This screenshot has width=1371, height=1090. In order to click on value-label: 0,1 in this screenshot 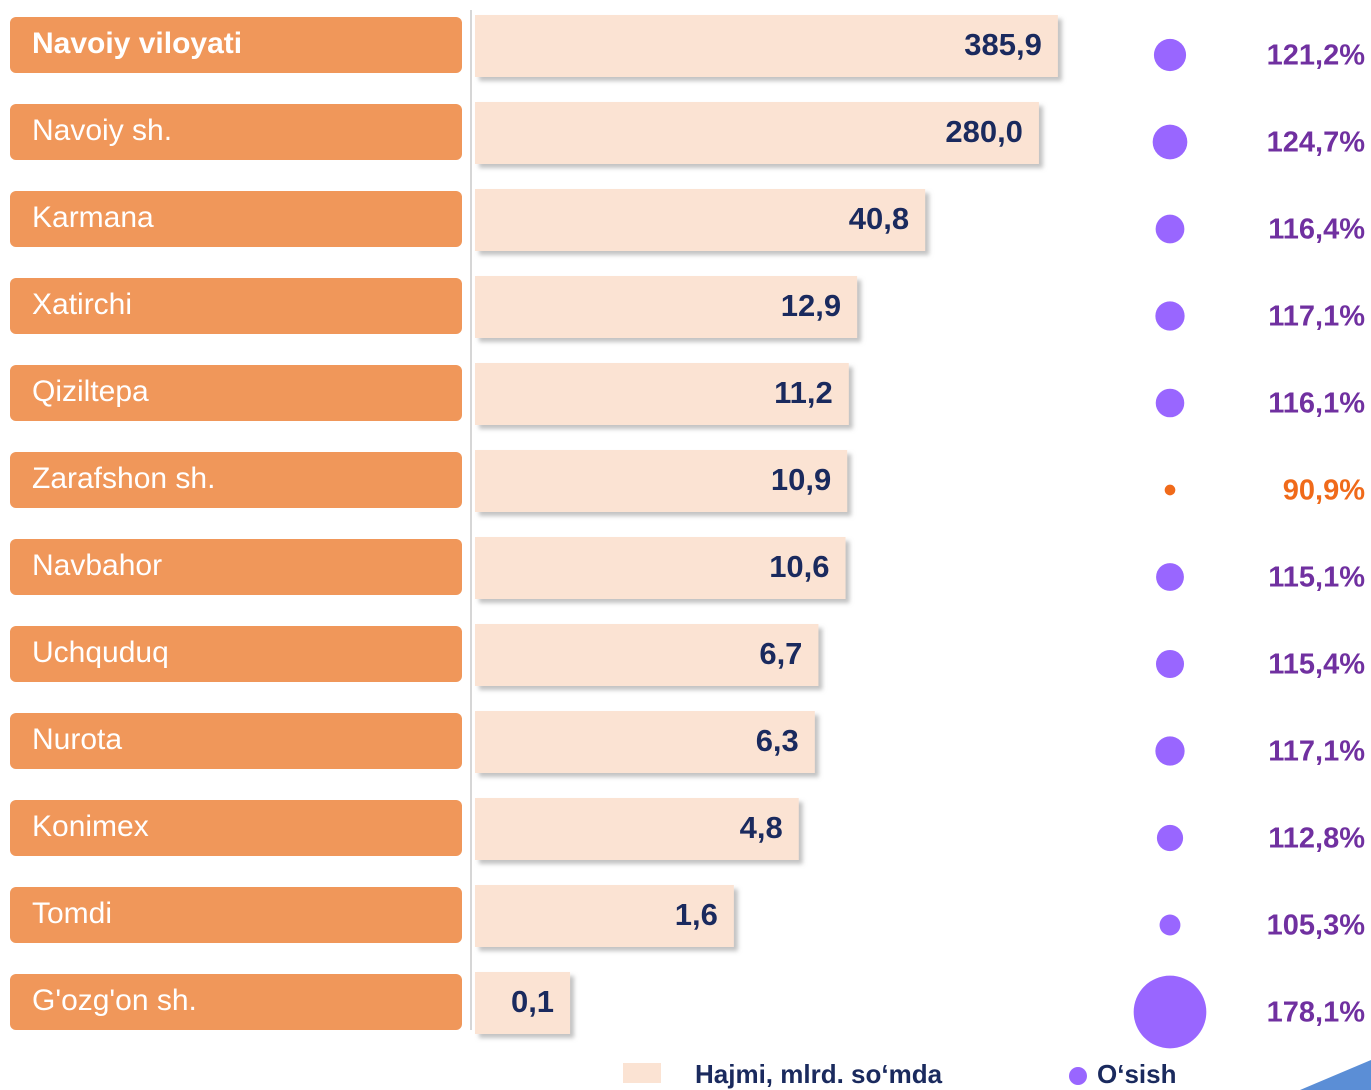, I will do `click(532, 1001)`.